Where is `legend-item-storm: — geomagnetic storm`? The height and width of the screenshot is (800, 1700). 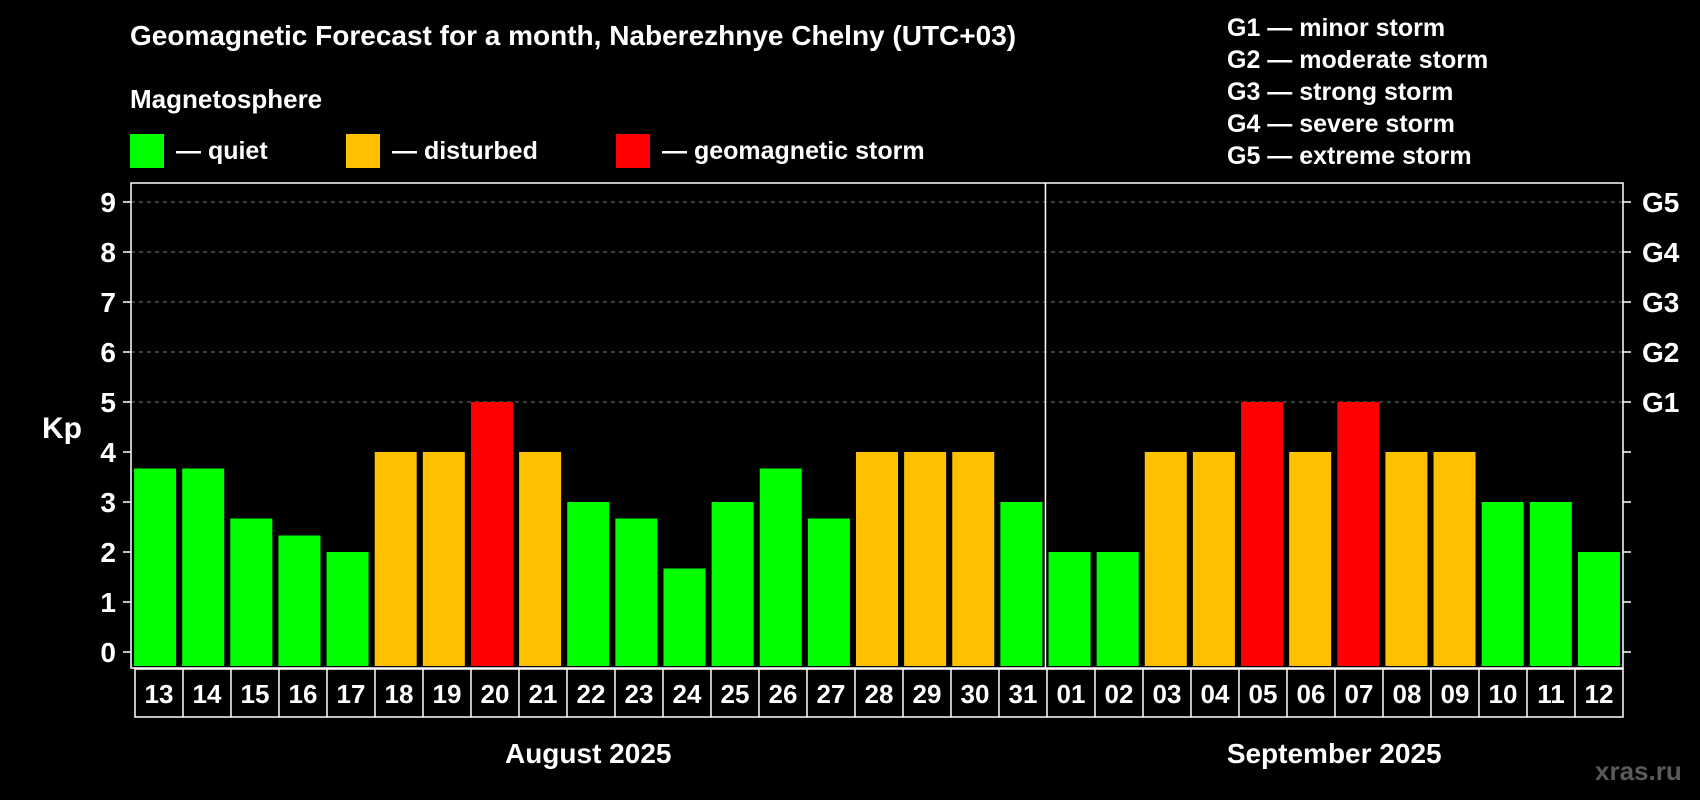
legend-item-storm: — geomagnetic storm is located at coordinates (770, 151).